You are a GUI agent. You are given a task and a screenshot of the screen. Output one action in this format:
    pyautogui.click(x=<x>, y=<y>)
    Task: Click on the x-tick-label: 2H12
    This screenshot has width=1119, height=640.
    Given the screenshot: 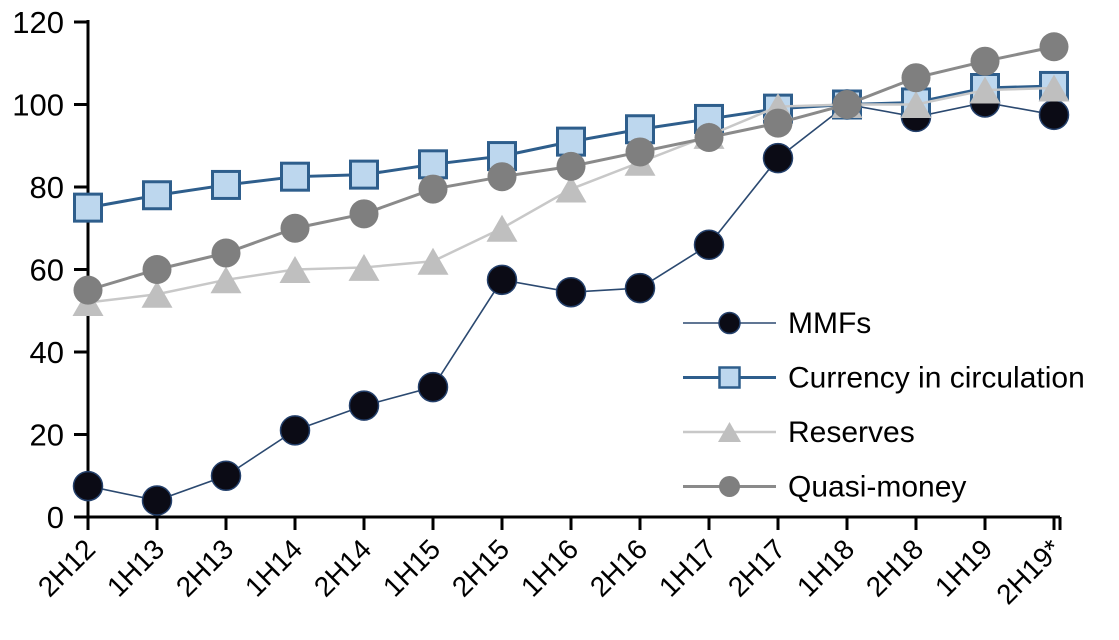 What is the action you would take?
    pyautogui.click(x=66, y=567)
    